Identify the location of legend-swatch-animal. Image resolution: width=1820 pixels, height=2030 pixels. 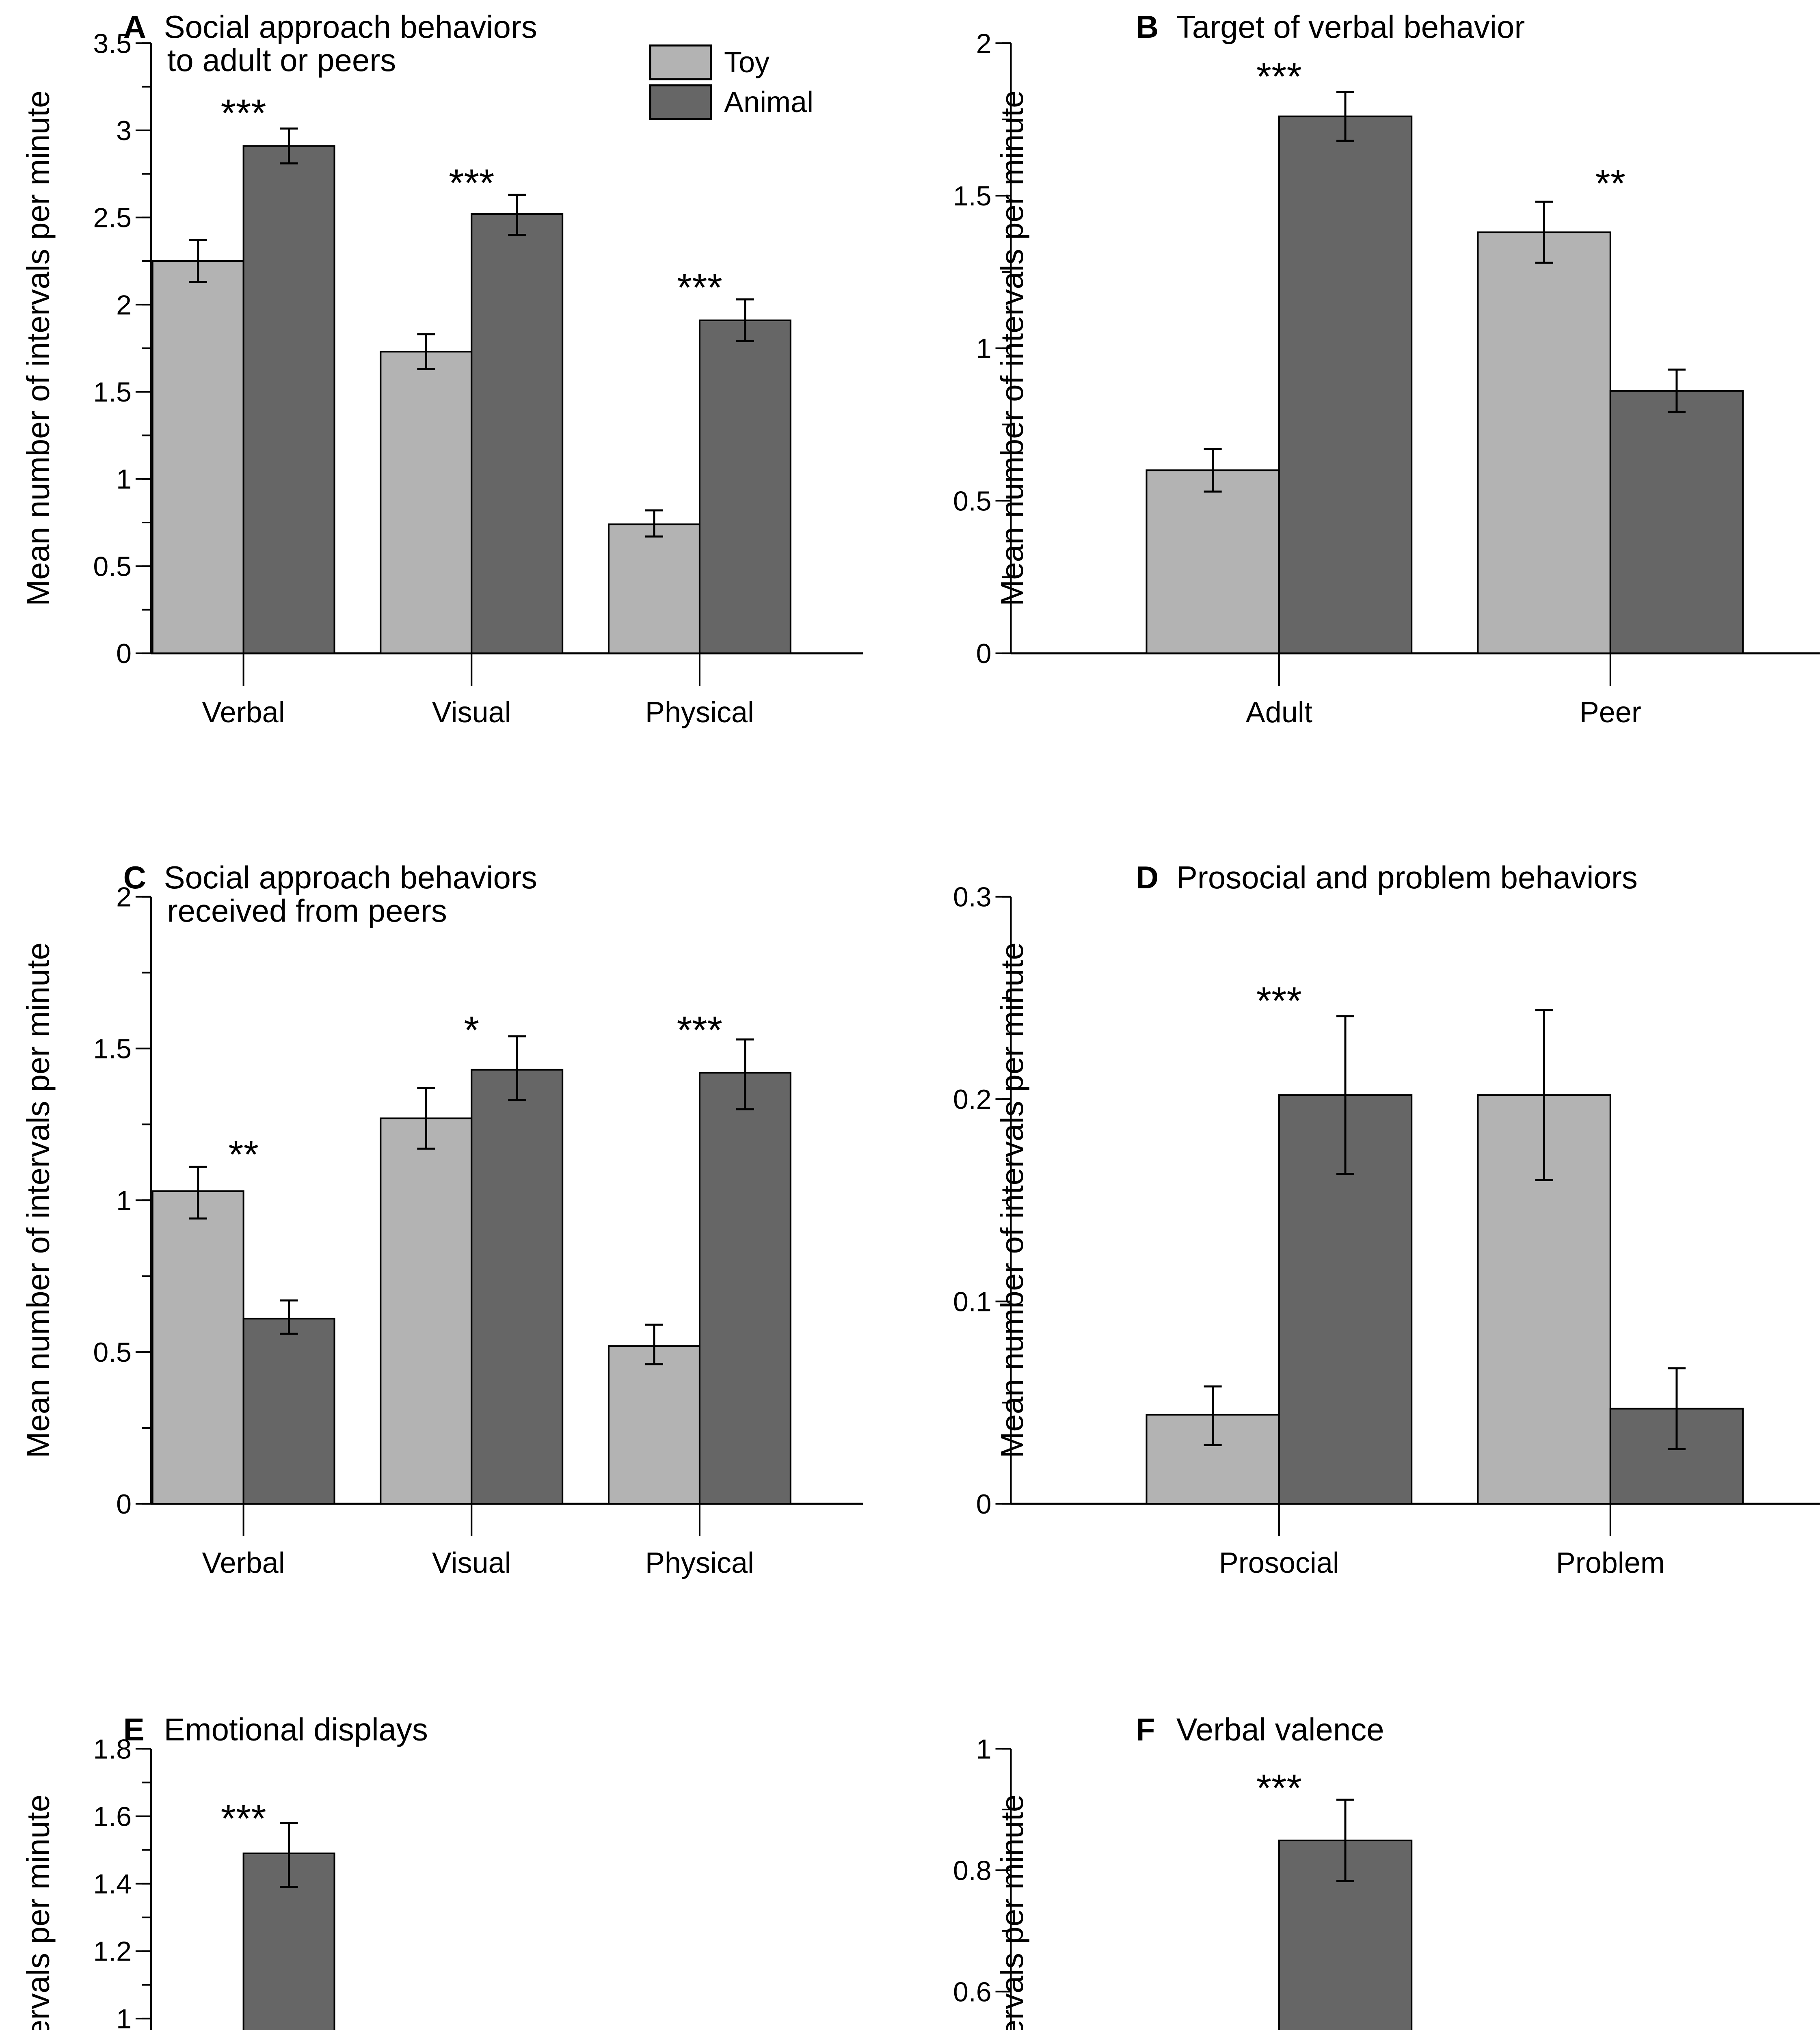
(680, 102).